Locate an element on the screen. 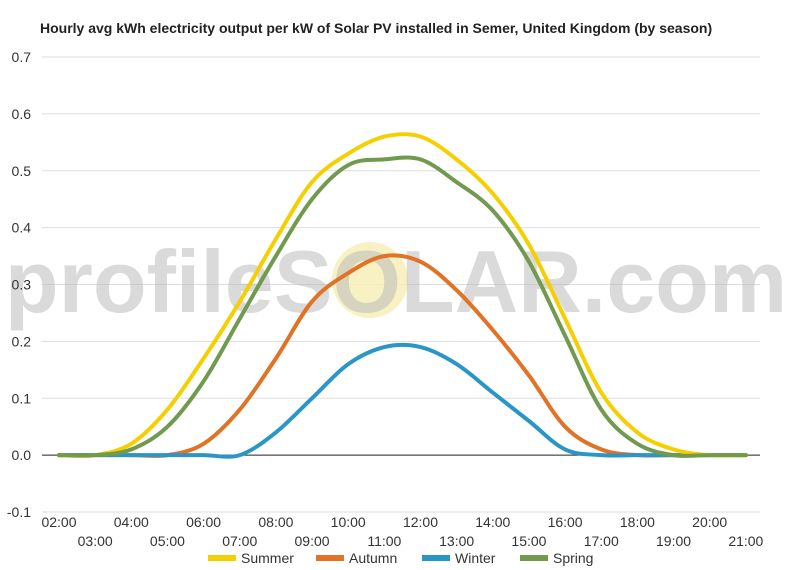  legend: Summer Autumn Winter Spring is located at coordinates (400, 558).